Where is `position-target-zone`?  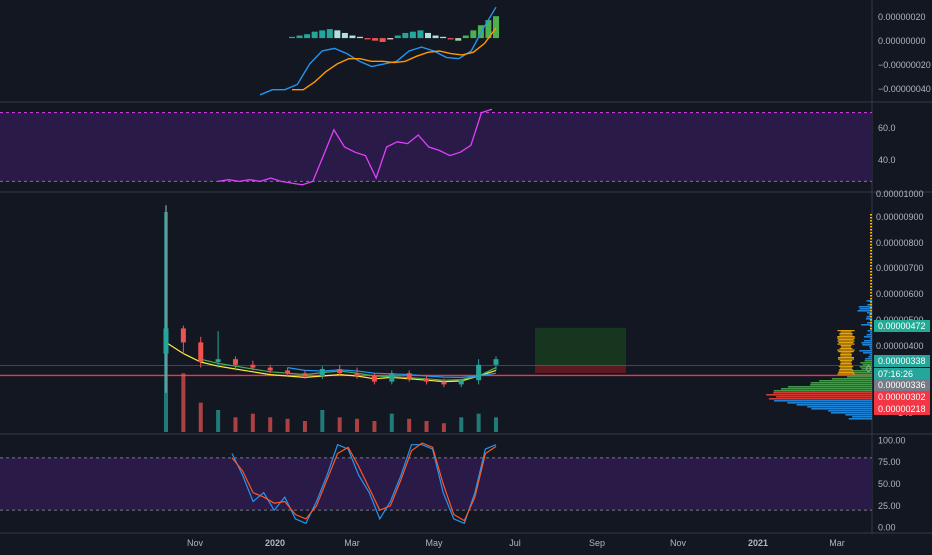 position-target-zone is located at coordinates (580, 347).